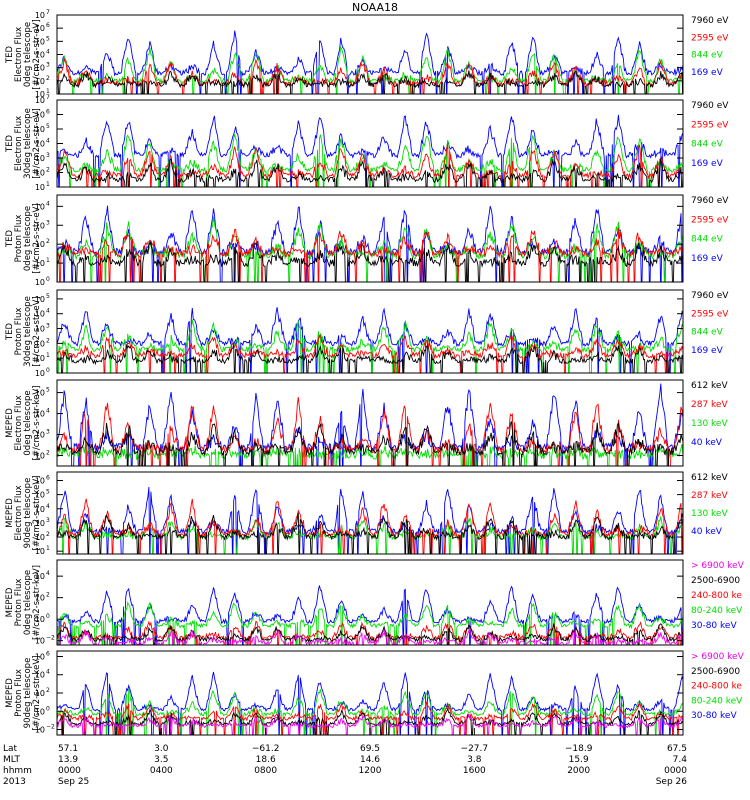 Image resolution: width=750 pixels, height=800 pixels. I want to click on legend-entry: 130 keV, so click(709, 424).